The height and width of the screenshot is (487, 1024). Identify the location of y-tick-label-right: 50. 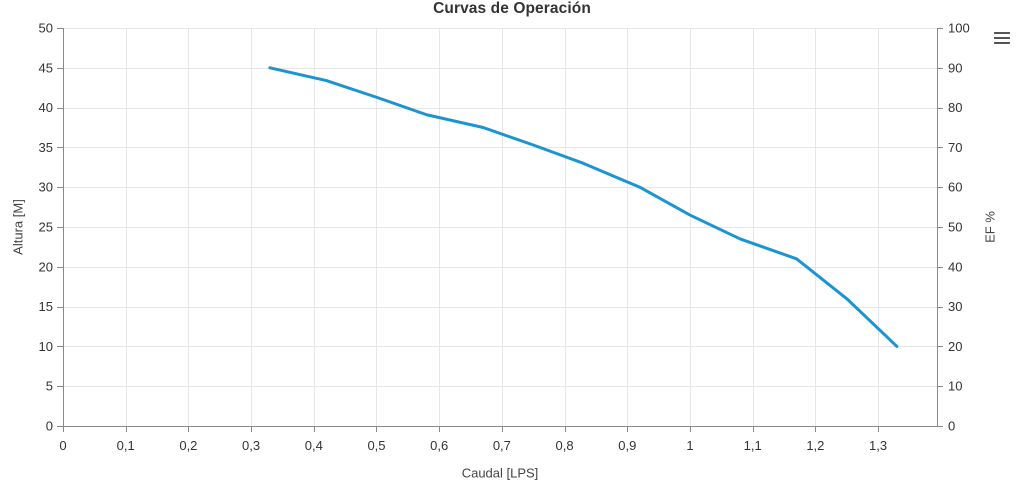
(955, 227).